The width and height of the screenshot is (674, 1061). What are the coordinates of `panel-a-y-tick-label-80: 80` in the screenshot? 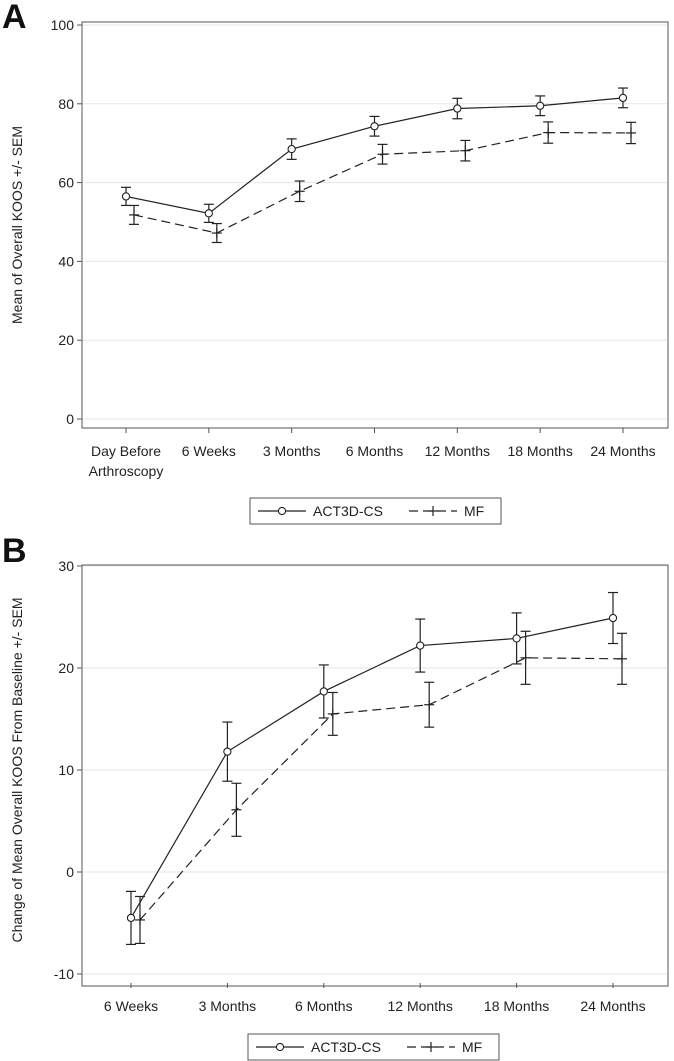 It's located at (66, 104).